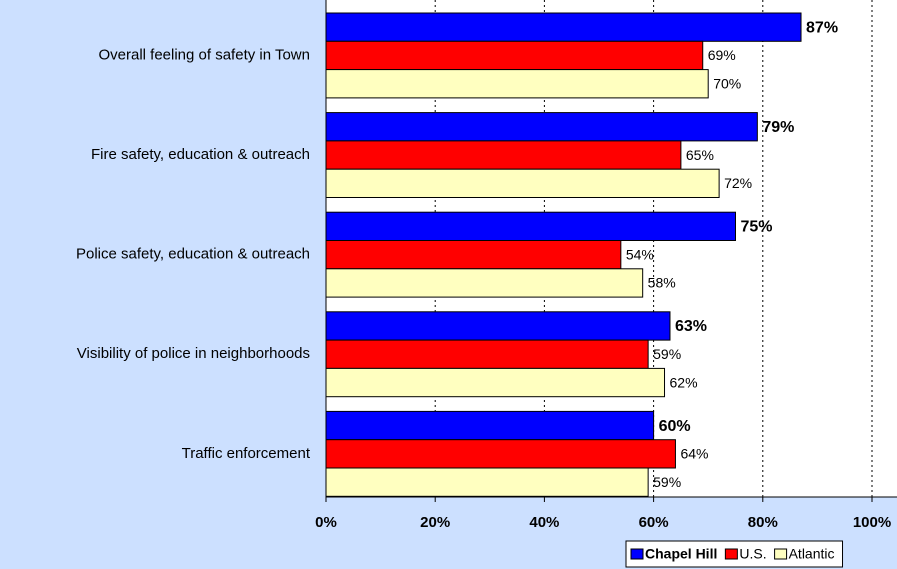 Image resolution: width=897 pixels, height=569 pixels. I want to click on x-tick-label: 80%, so click(763, 522).